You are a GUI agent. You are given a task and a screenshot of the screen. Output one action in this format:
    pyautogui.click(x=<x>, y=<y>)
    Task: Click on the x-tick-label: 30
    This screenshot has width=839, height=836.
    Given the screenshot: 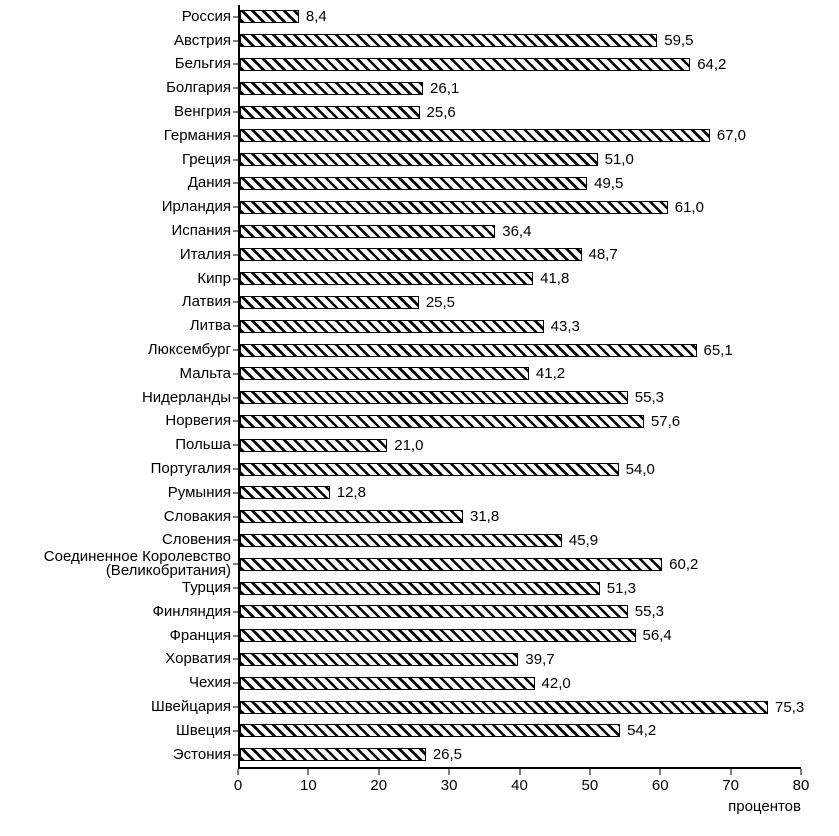 What is the action you would take?
    pyautogui.click(x=449, y=785)
    